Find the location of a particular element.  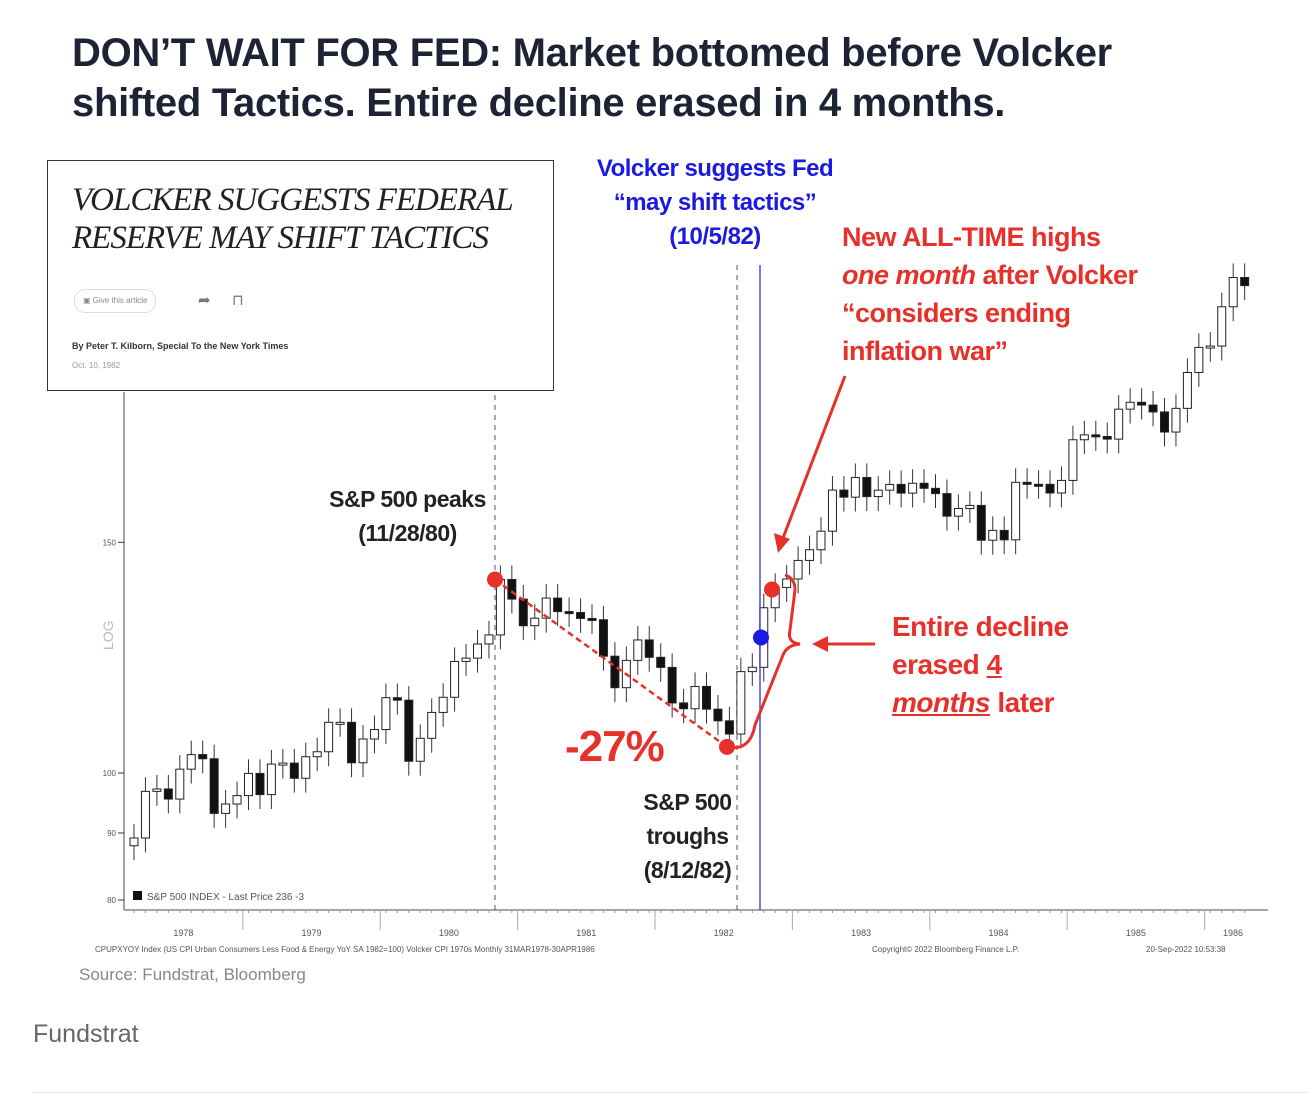

volcker-line-2: “may shift tactics” is located at coordinates (715, 202).